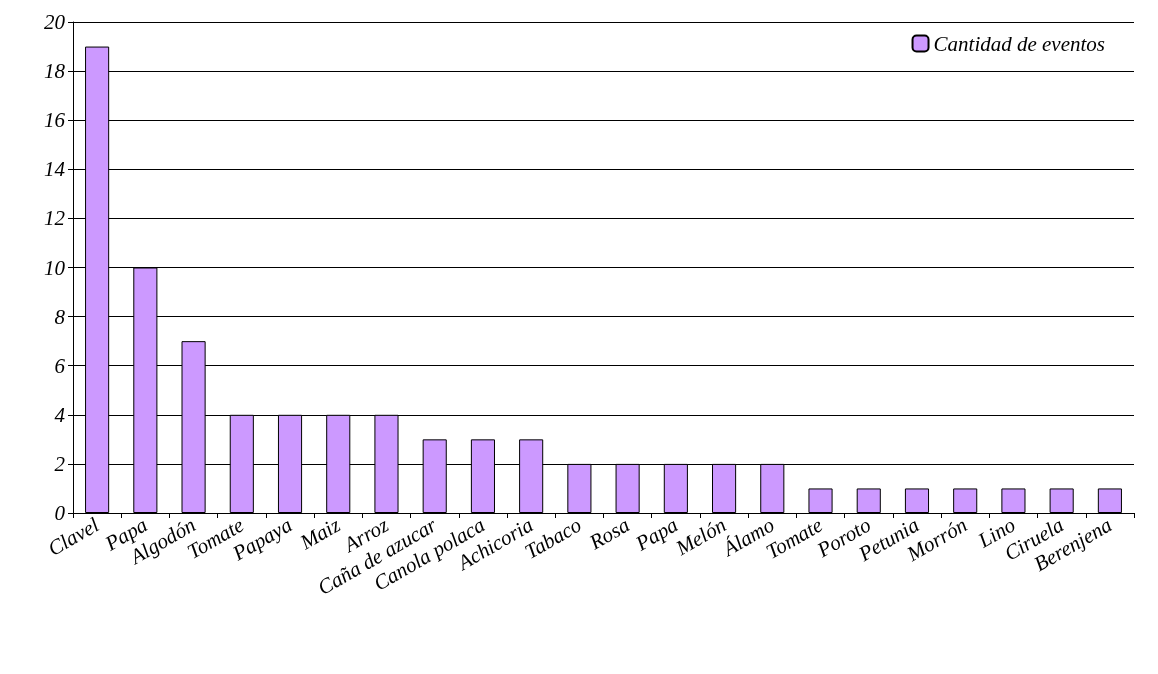  Describe the element at coordinates (55, 267) in the screenshot. I see `y-tick-label: 10` at that location.